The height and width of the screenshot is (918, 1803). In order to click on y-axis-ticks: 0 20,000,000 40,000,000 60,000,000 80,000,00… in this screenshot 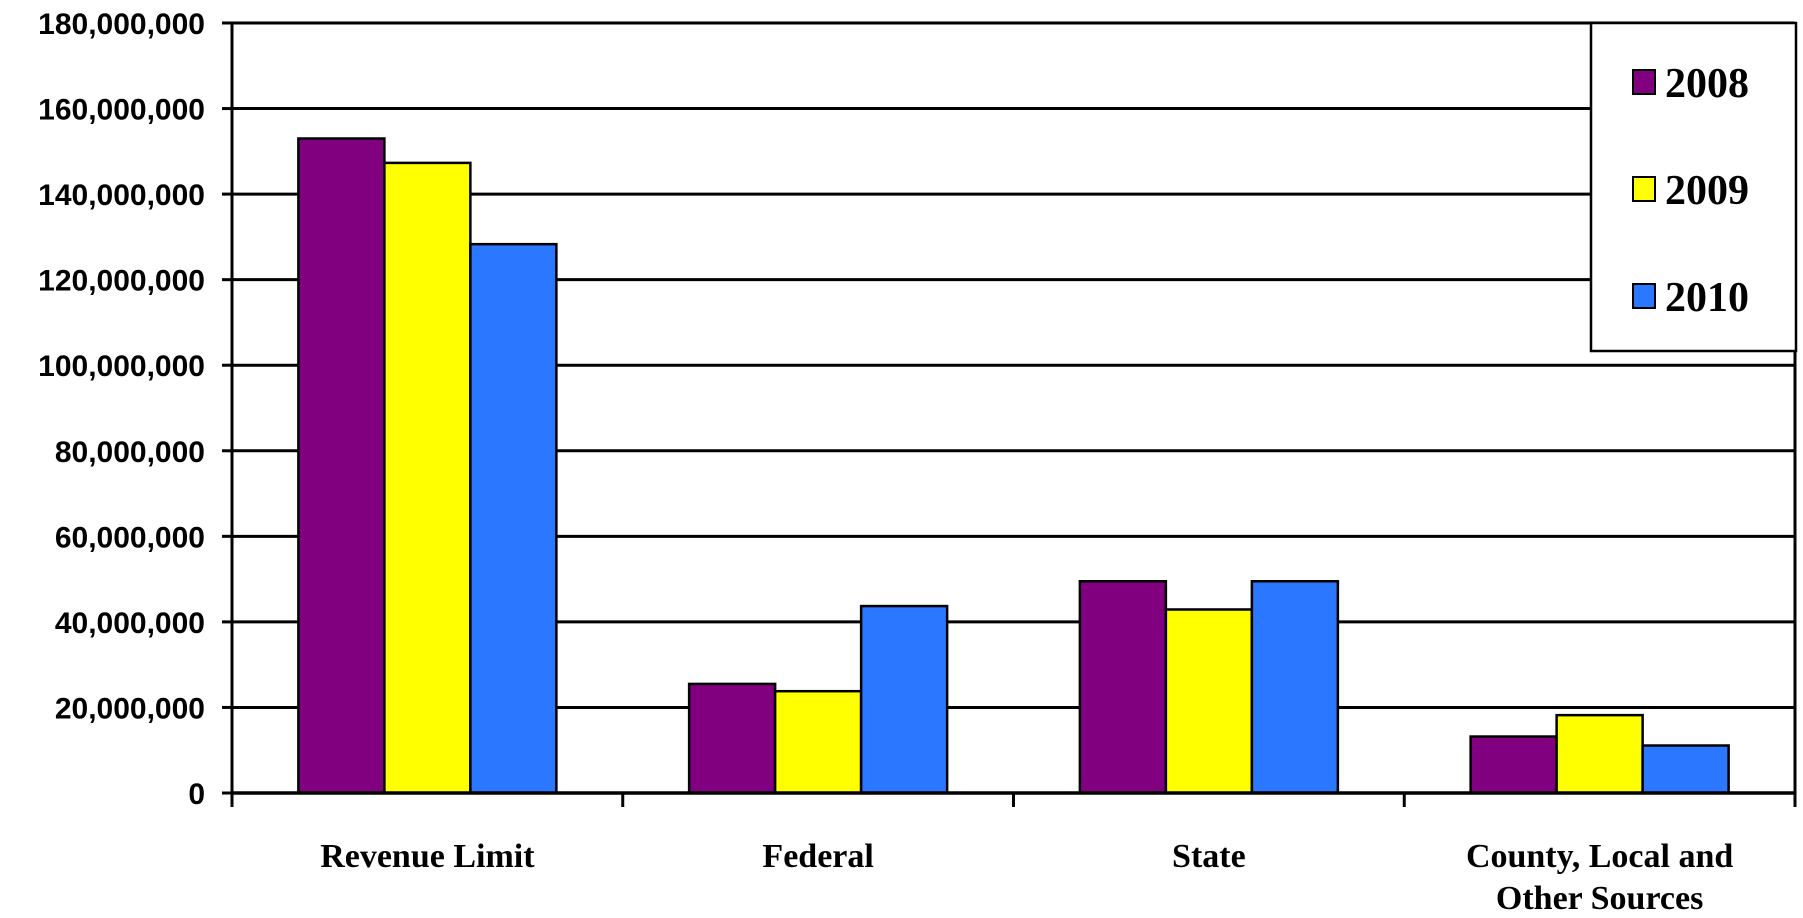, I will do `click(121, 409)`.